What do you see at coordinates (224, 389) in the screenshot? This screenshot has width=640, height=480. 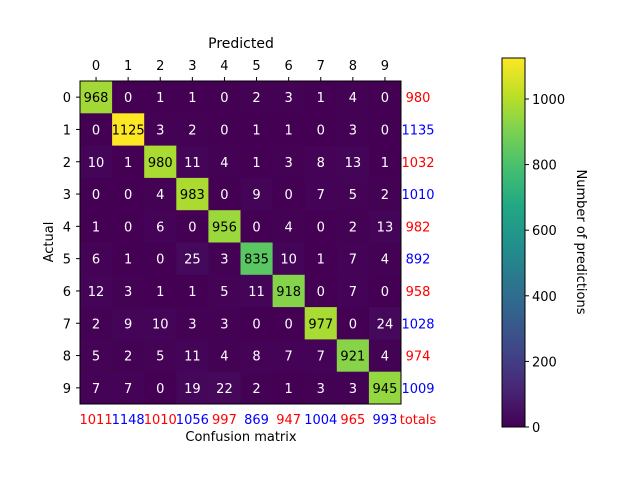 I see `matrix-cell-value: 22` at bounding box center [224, 389].